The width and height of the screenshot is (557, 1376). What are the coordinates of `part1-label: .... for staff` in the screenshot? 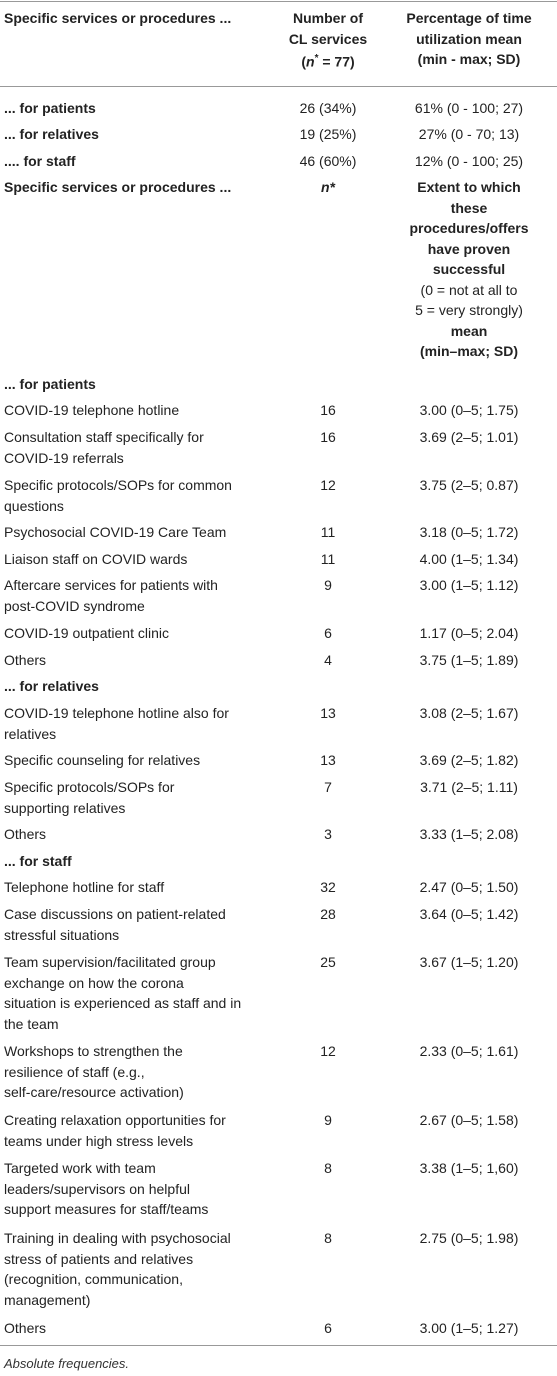 It's located at (40, 161).